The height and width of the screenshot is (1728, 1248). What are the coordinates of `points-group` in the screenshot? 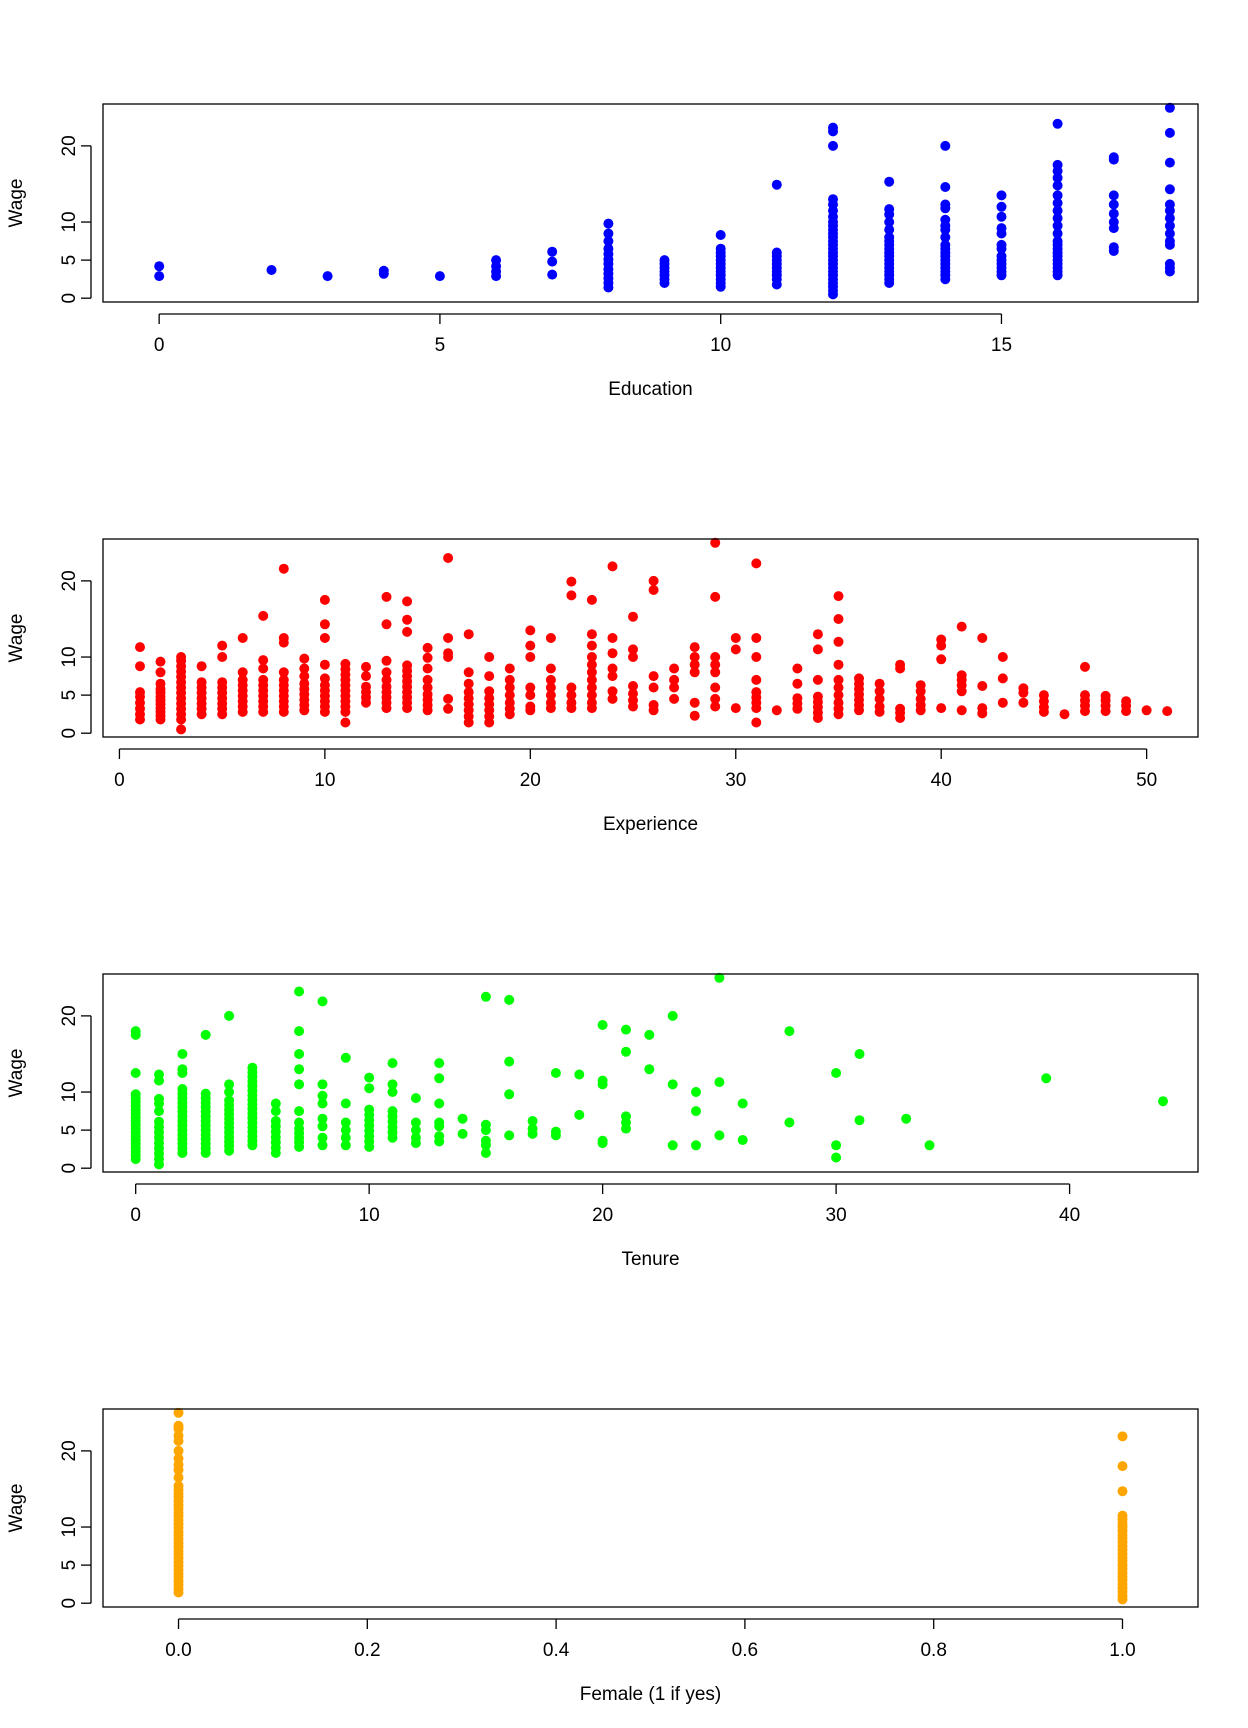 It's located at (654, 636).